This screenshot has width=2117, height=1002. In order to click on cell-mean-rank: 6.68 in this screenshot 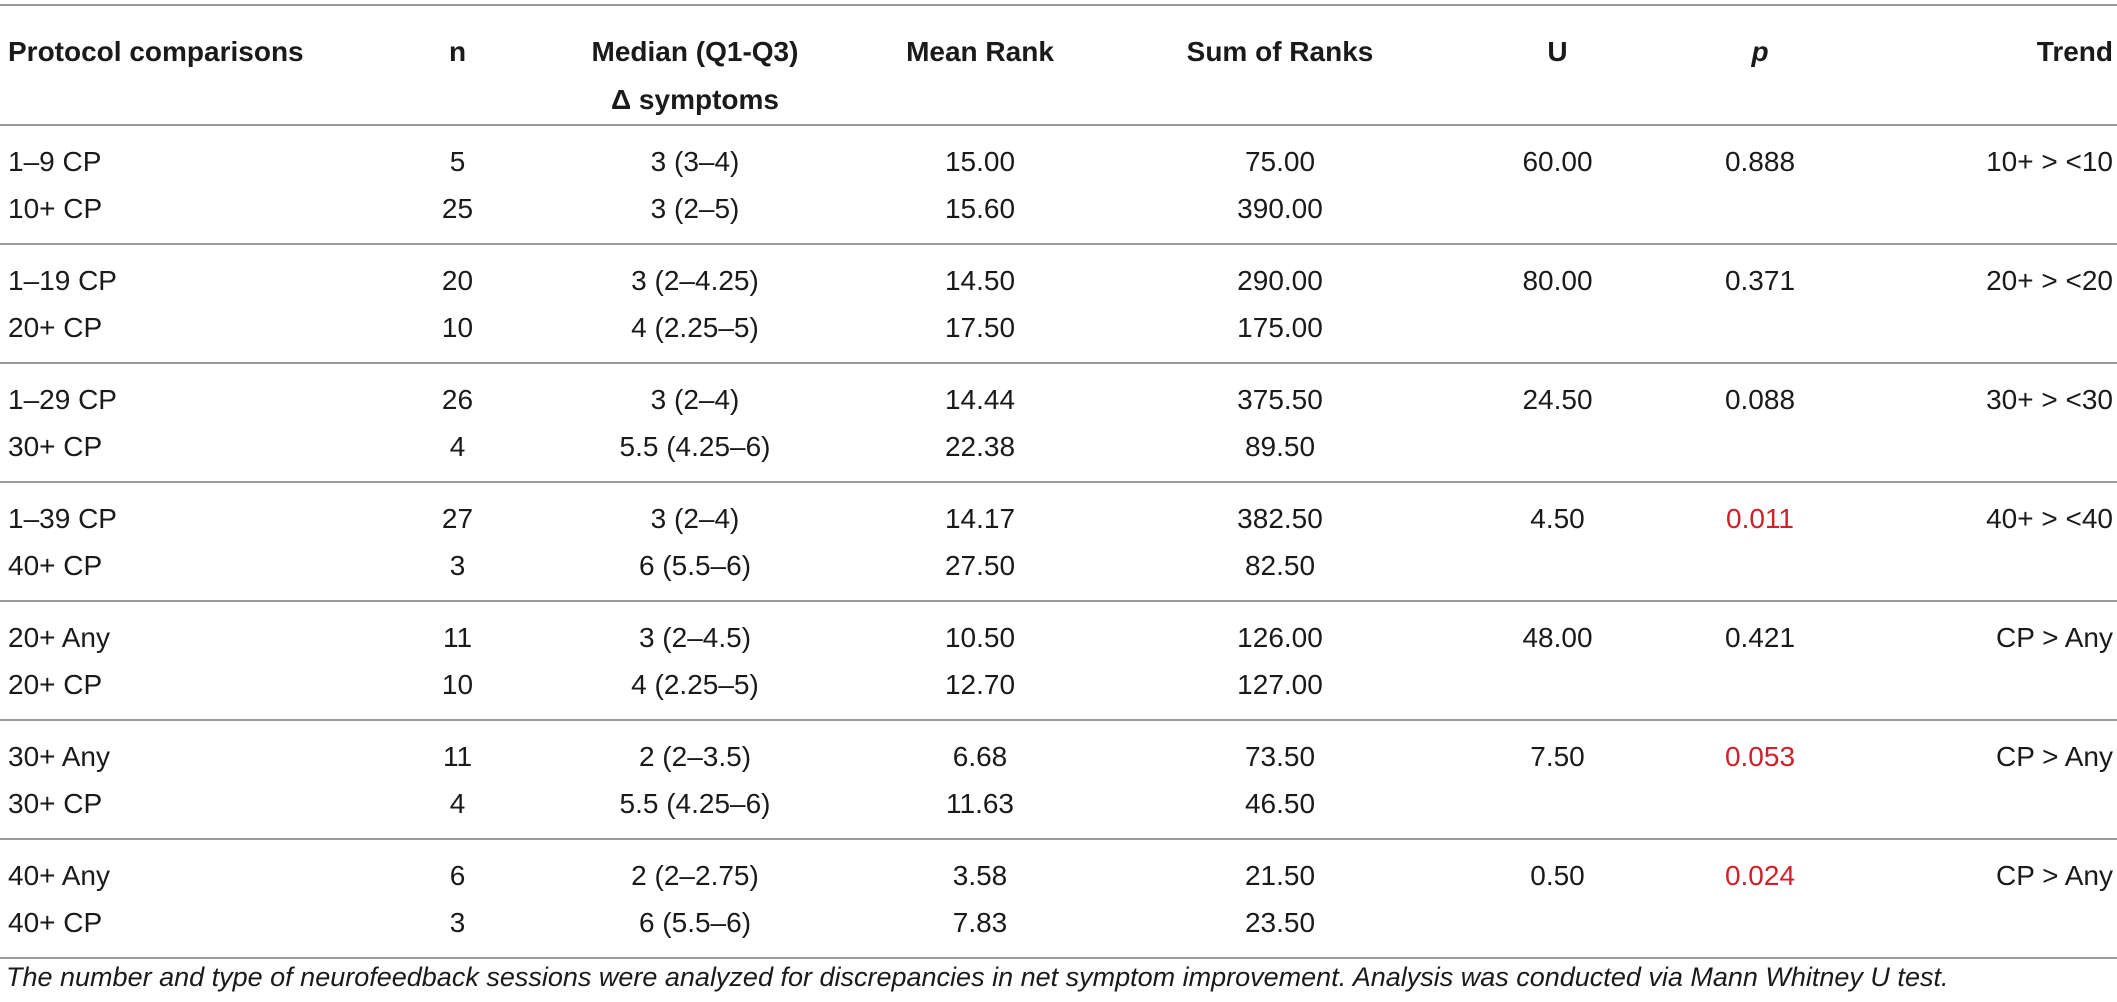, I will do `click(980, 756)`.